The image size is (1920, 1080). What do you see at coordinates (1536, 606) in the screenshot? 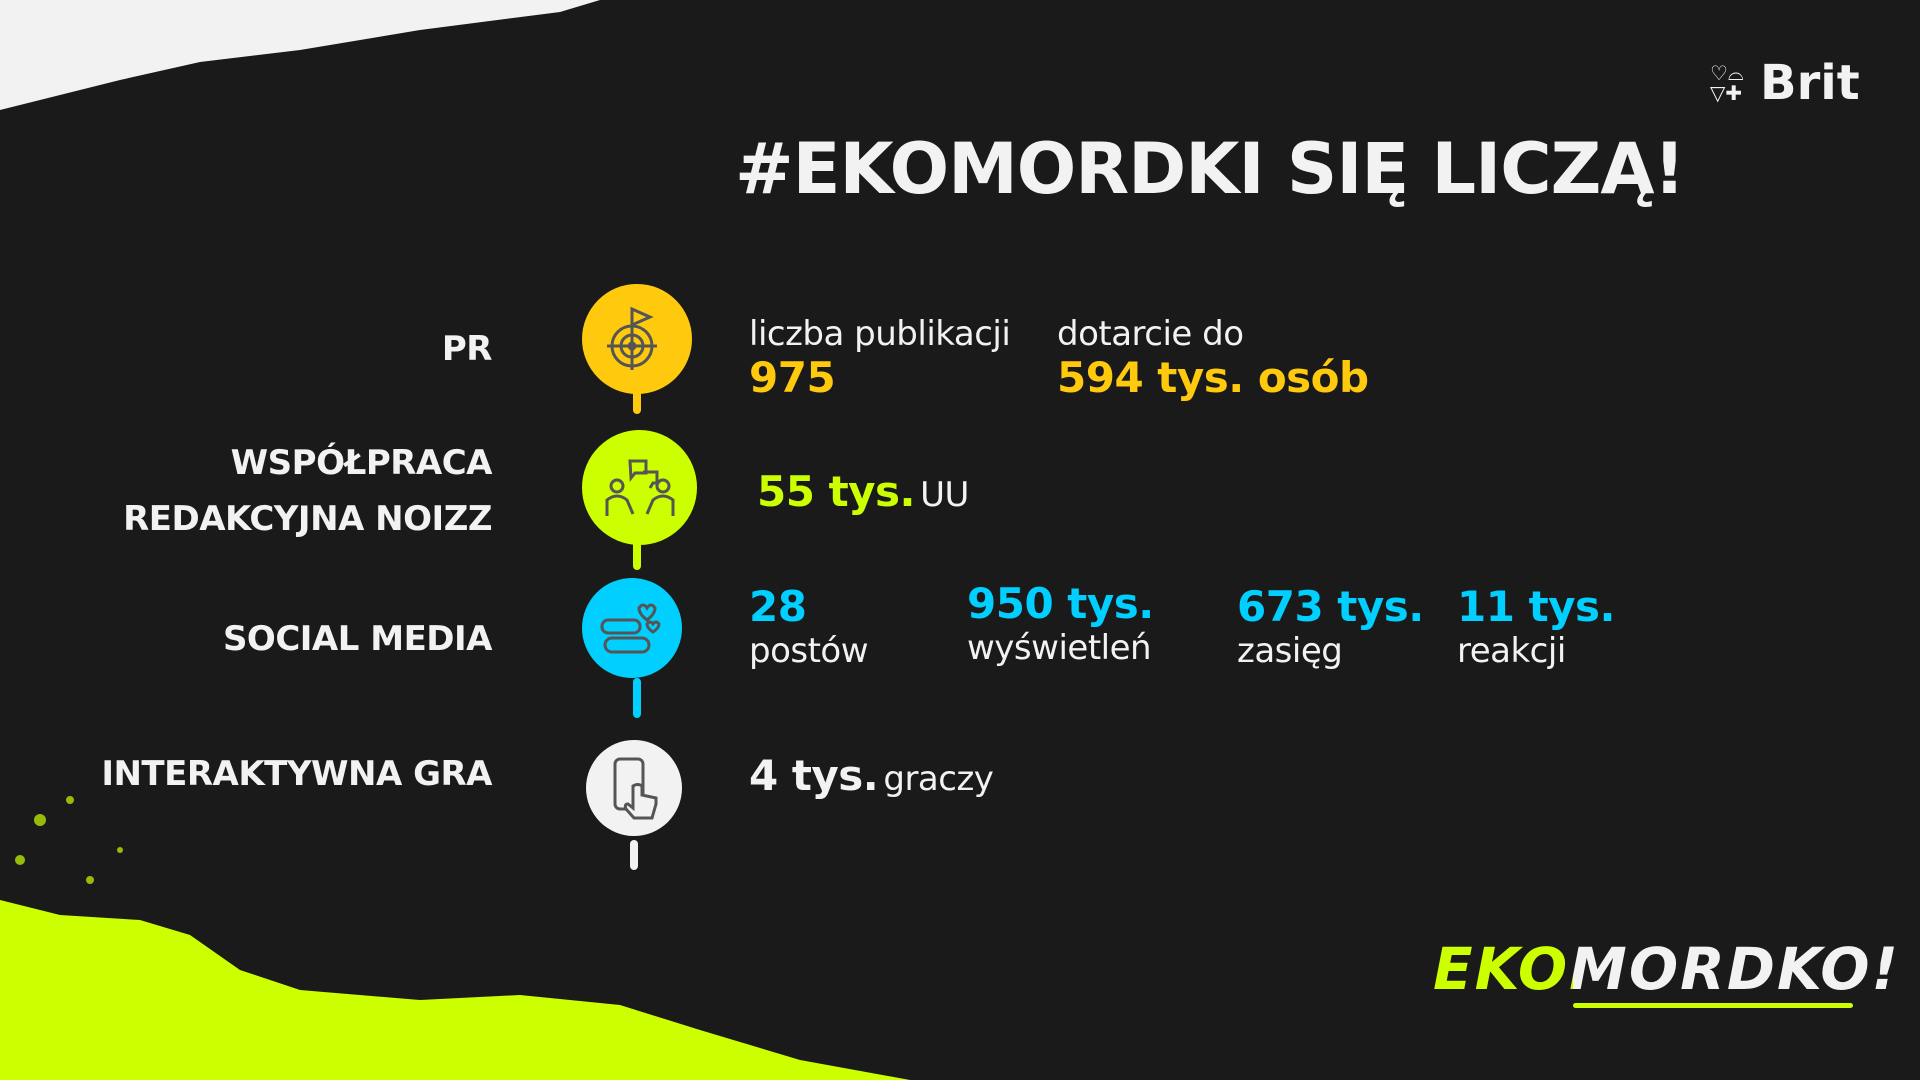
I see `stat-value: 11 tys.` at bounding box center [1536, 606].